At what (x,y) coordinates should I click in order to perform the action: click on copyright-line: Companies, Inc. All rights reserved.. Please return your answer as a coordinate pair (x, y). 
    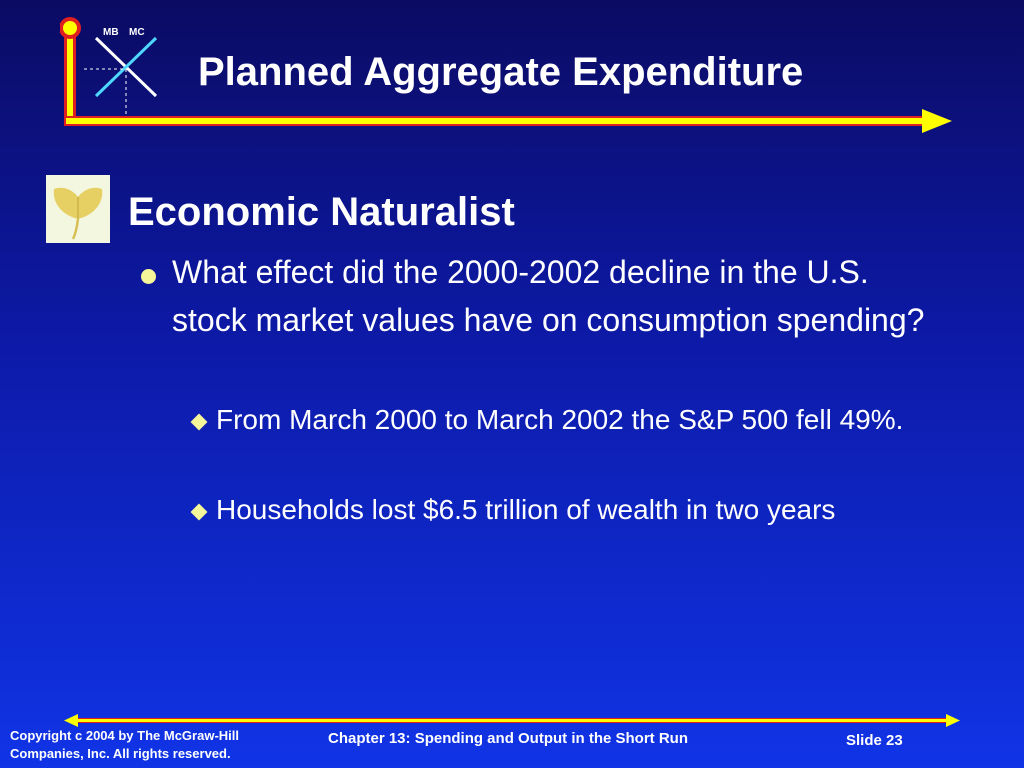
    Looking at the image, I should click on (120, 753).